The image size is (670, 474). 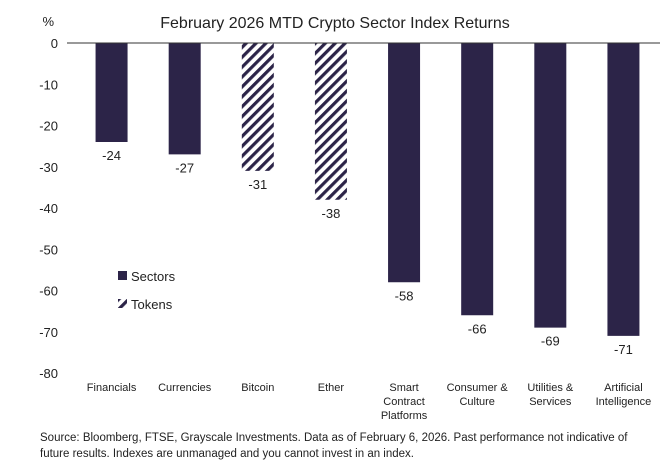 I want to click on y-tick-label: -80, so click(x=48, y=373).